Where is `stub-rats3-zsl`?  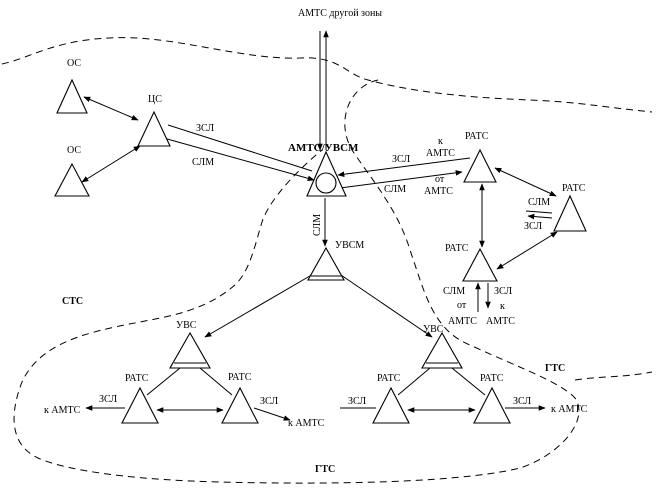
stub-rats3-zsl is located at coordinates (540, 216).